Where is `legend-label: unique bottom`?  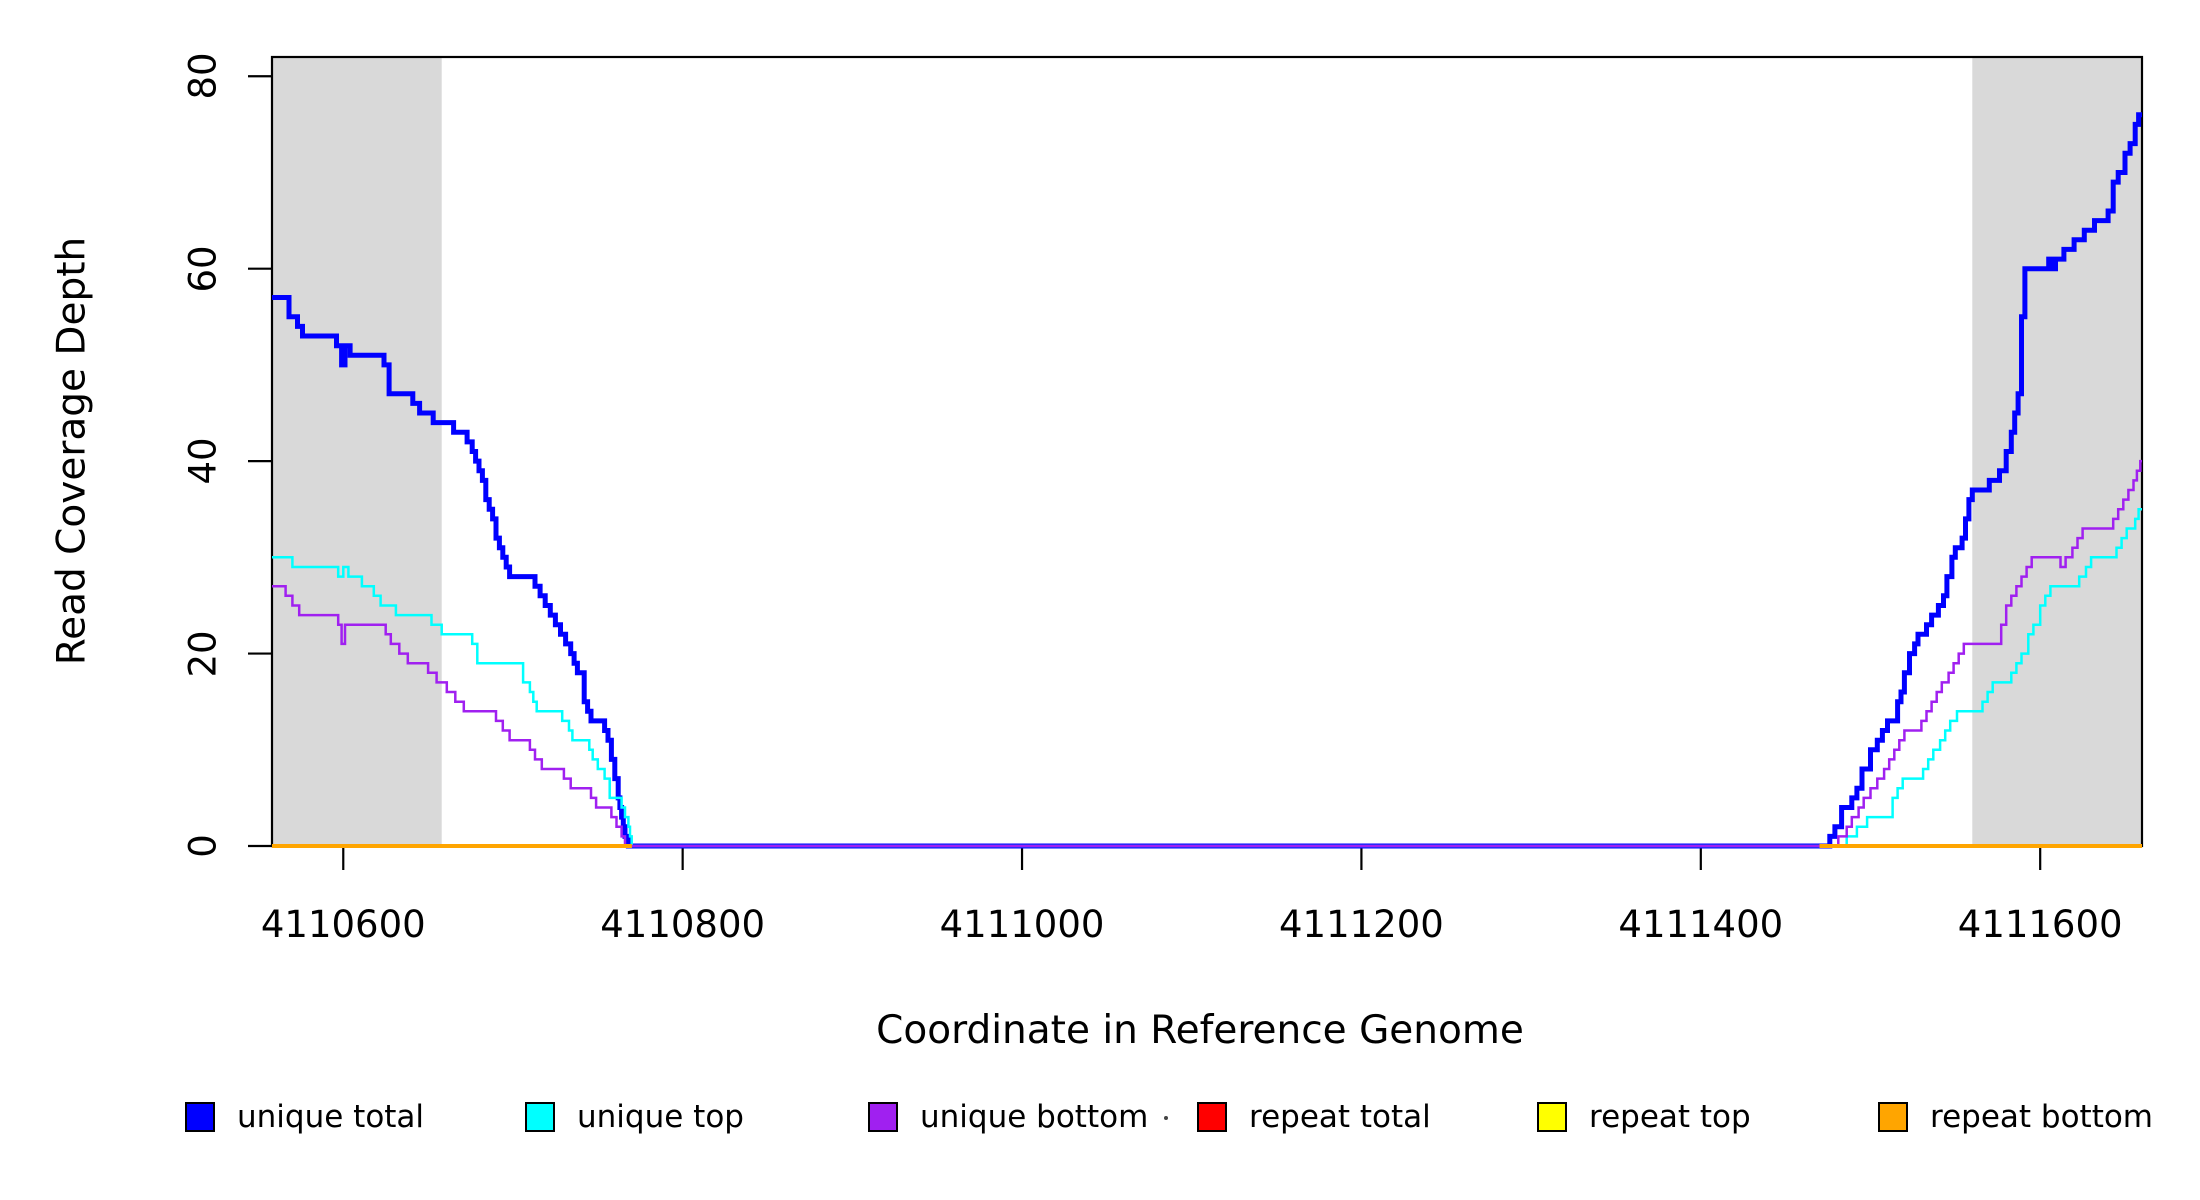 legend-label: unique bottom is located at coordinates (1034, 1117).